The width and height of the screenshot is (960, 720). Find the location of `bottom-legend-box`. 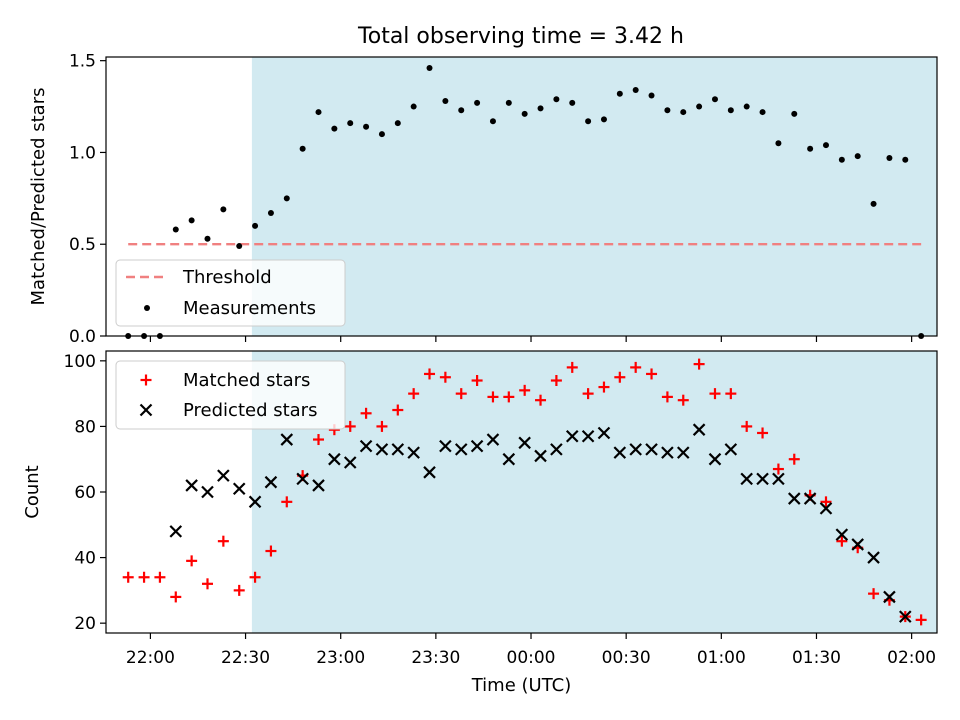

bottom-legend-box is located at coordinates (230, 395).